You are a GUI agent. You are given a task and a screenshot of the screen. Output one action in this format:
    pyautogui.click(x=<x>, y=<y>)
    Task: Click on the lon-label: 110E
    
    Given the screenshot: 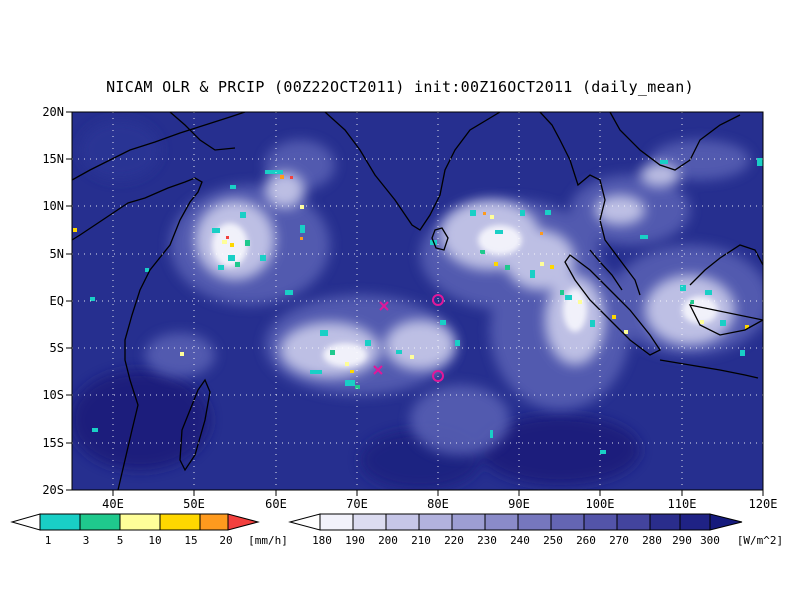 What is the action you would take?
    pyautogui.click(x=682, y=504)
    